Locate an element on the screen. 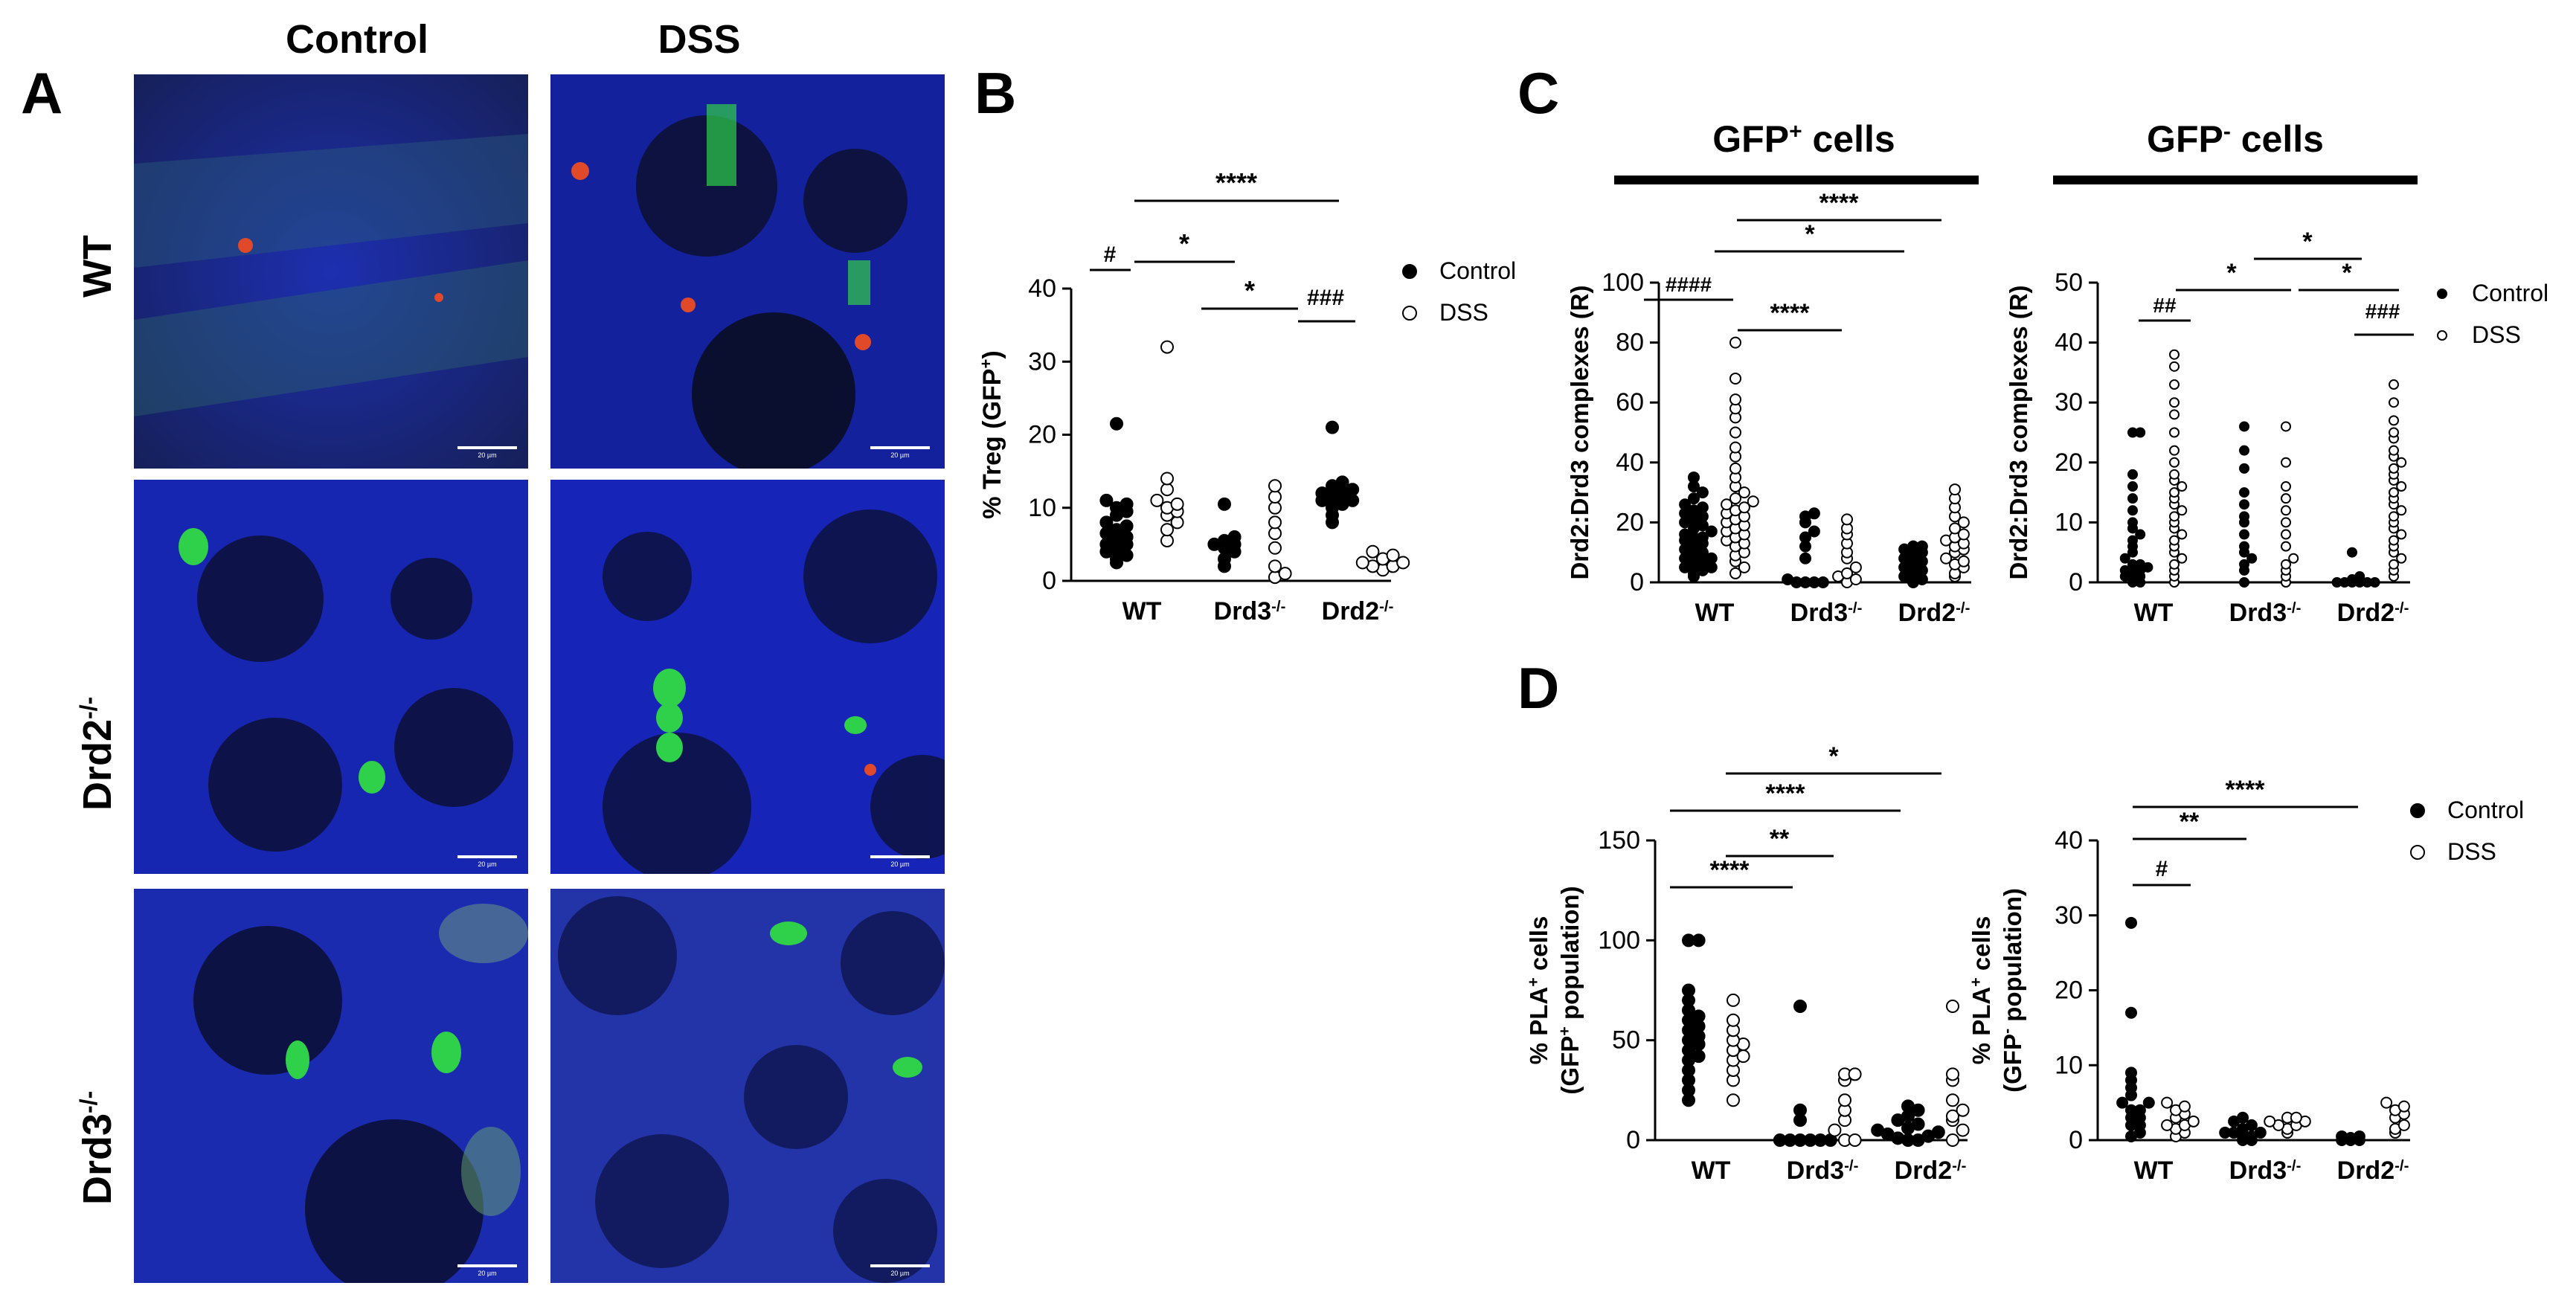 The height and width of the screenshot is (1306, 2576). panel-letter-d: D is located at coordinates (1538, 688).